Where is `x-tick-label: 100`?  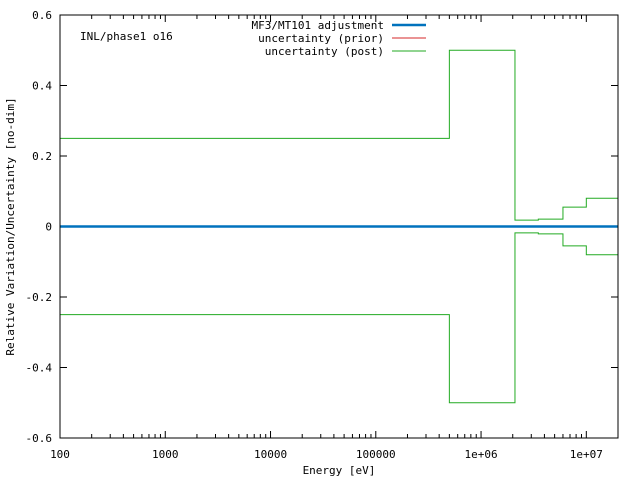
x-tick-label: 100 is located at coordinates (60, 454).